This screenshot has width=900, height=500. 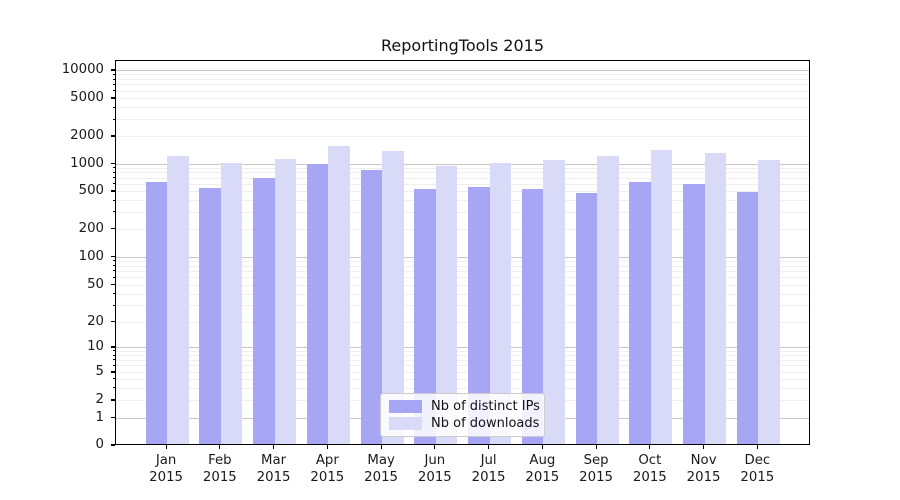 I want to click on legend-item: Nb of downloads, so click(x=464, y=423).